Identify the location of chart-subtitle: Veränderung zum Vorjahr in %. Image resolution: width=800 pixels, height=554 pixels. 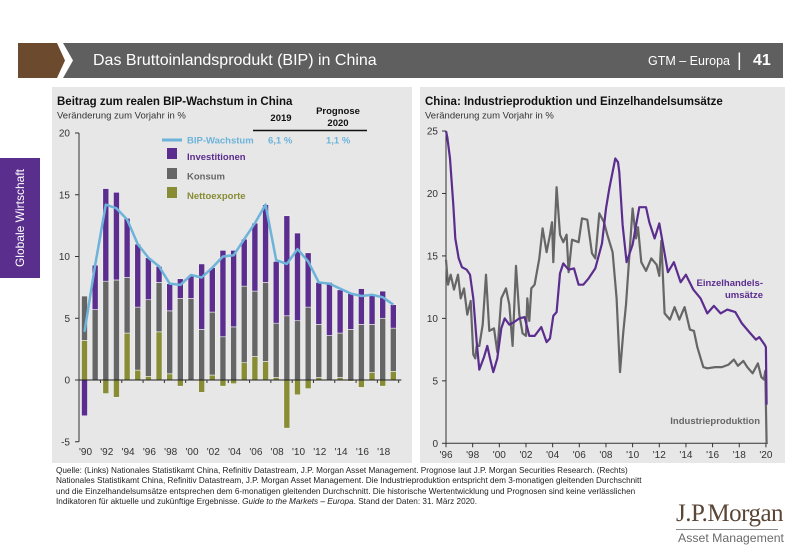
(489, 116).